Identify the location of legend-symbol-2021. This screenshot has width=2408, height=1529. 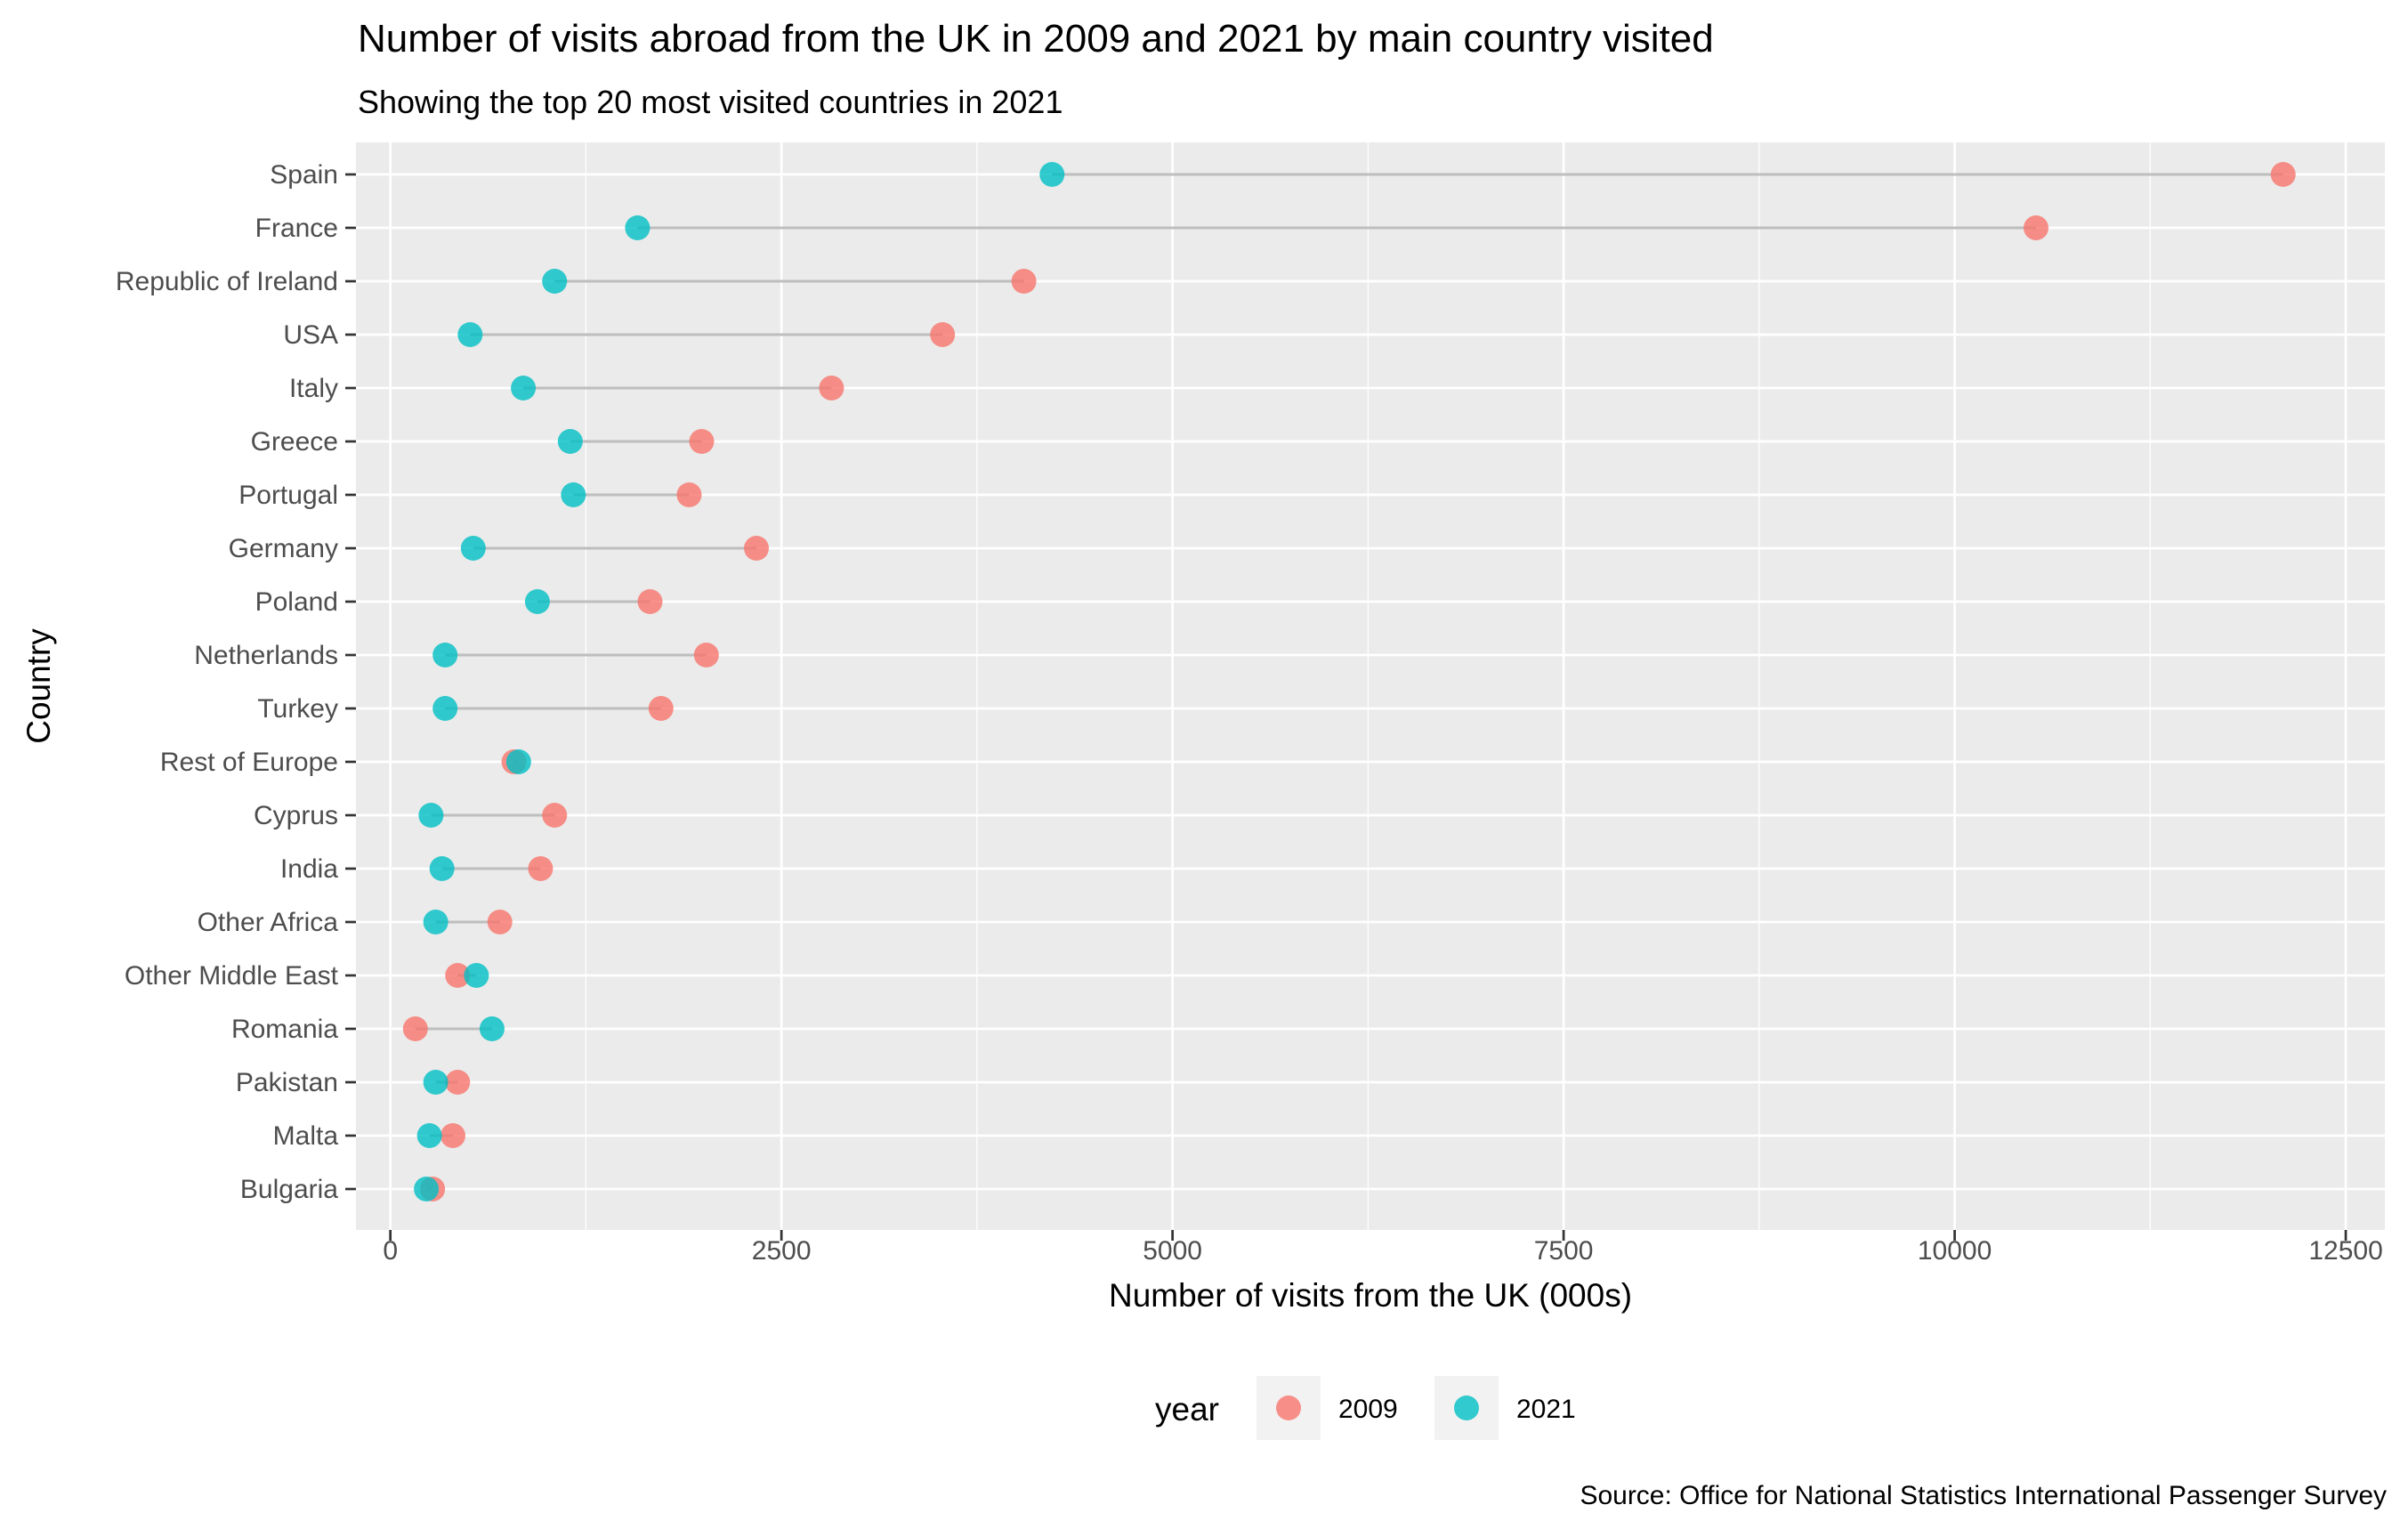
(1466, 1408).